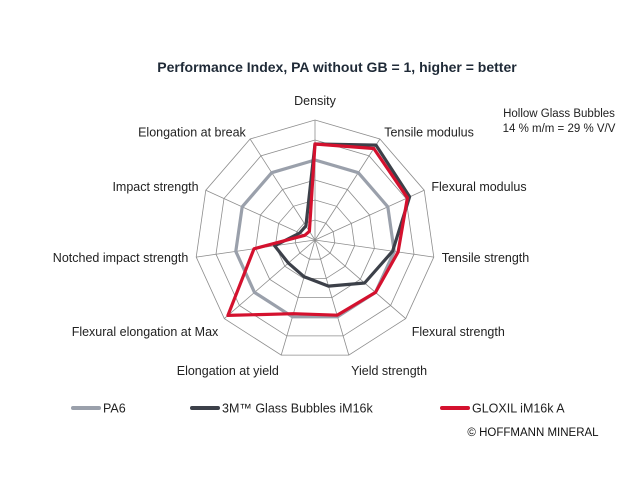 The image size is (640, 480). What do you see at coordinates (155, 187) in the screenshot?
I see `axis-label-impact-strength: Impact strength` at bounding box center [155, 187].